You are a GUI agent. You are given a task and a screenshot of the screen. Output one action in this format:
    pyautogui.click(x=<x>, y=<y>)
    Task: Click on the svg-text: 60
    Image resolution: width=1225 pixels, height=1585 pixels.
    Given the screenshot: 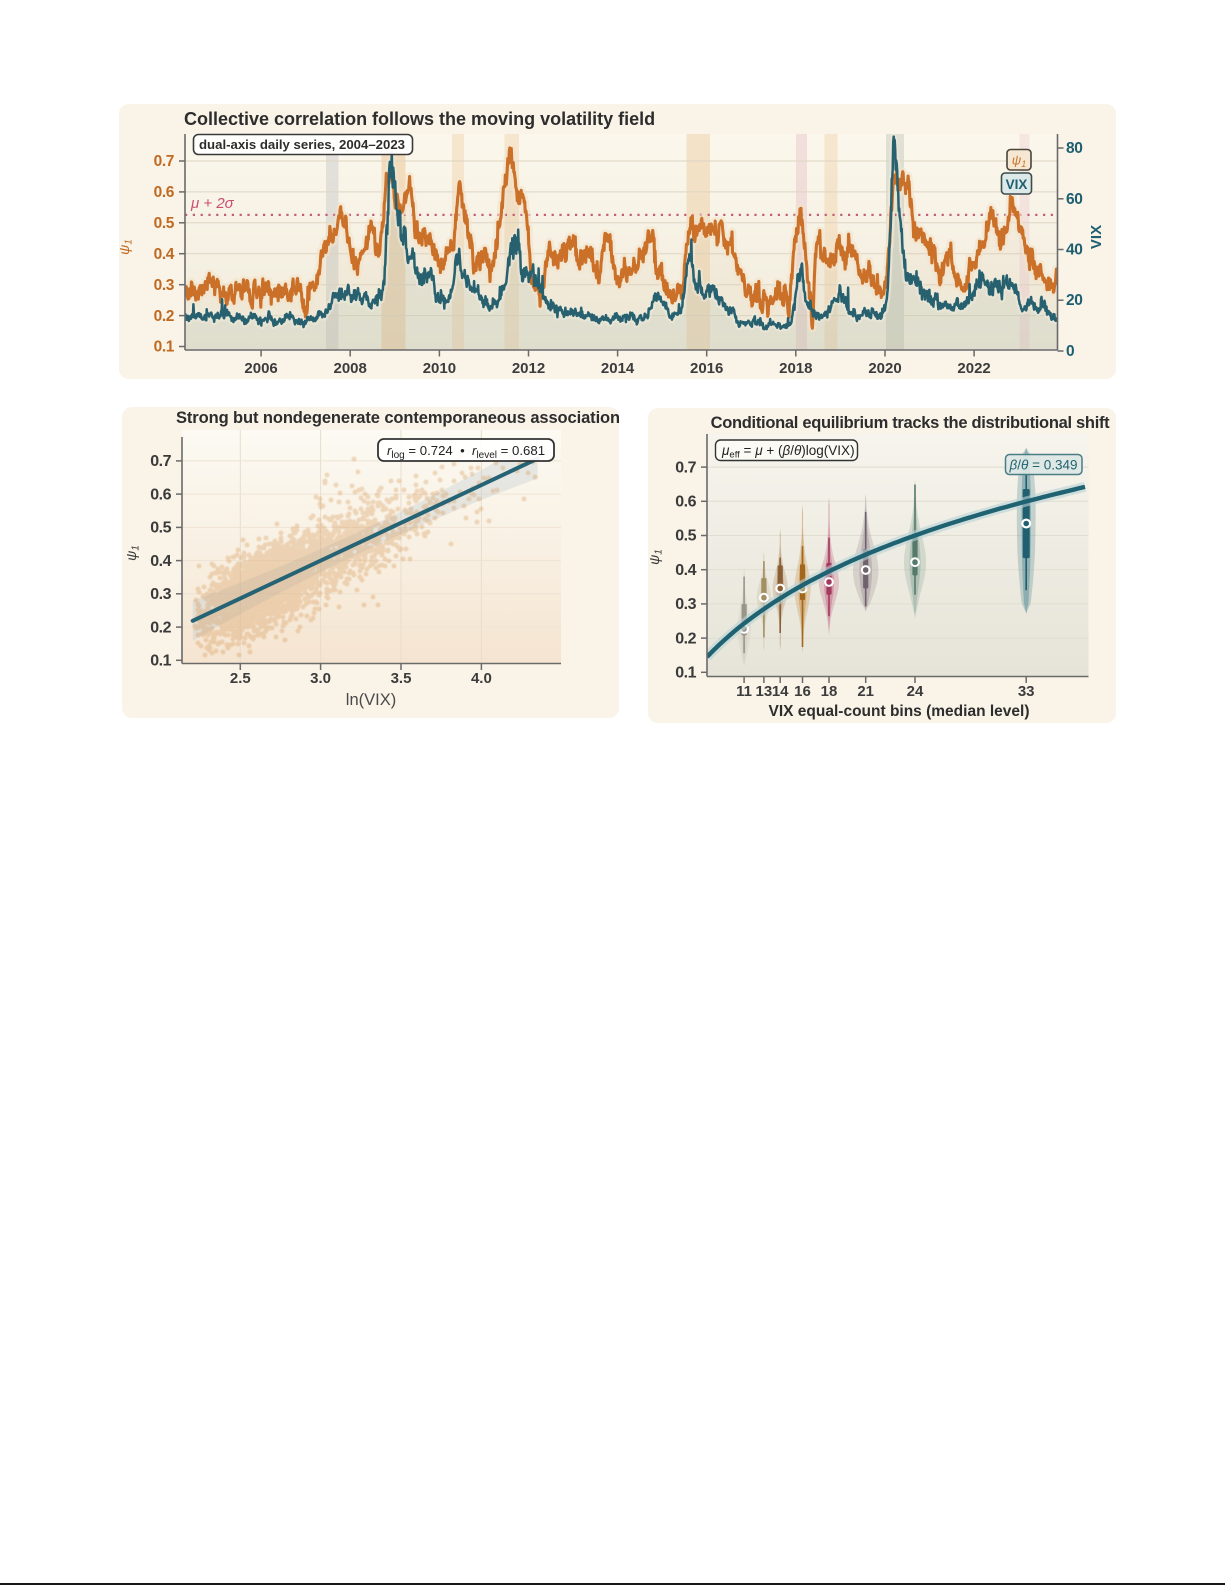 What is the action you would take?
    pyautogui.click(x=1074, y=199)
    